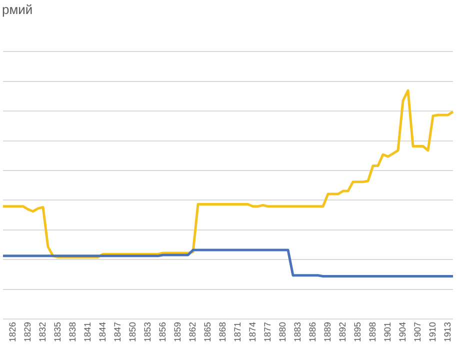 Image resolution: width=471 pixels, height=345 pixels. I want to click on x-tick-label: 1868, so click(222, 332).